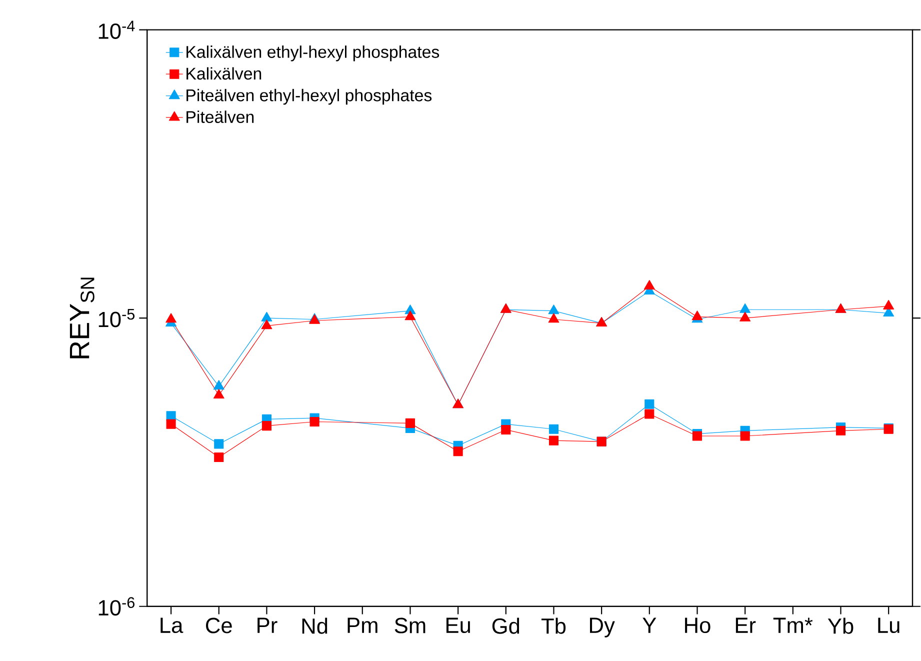 This screenshot has height=661, width=921. Describe the element at coordinates (649, 625) in the screenshot. I see `x-tick-label: Y` at that location.